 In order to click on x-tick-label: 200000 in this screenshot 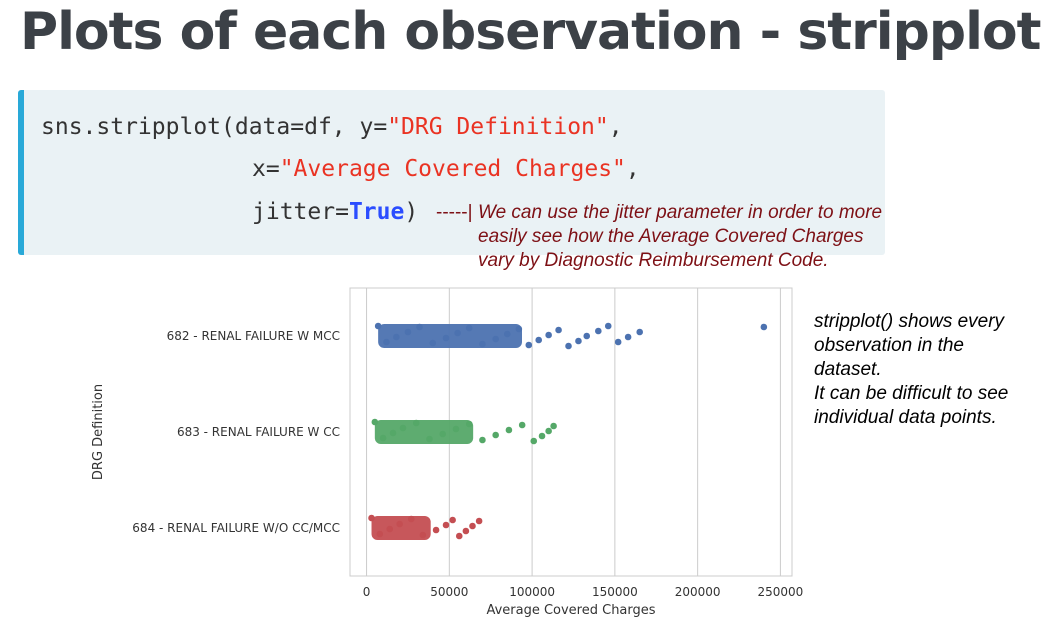, I will do `click(698, 592)`.